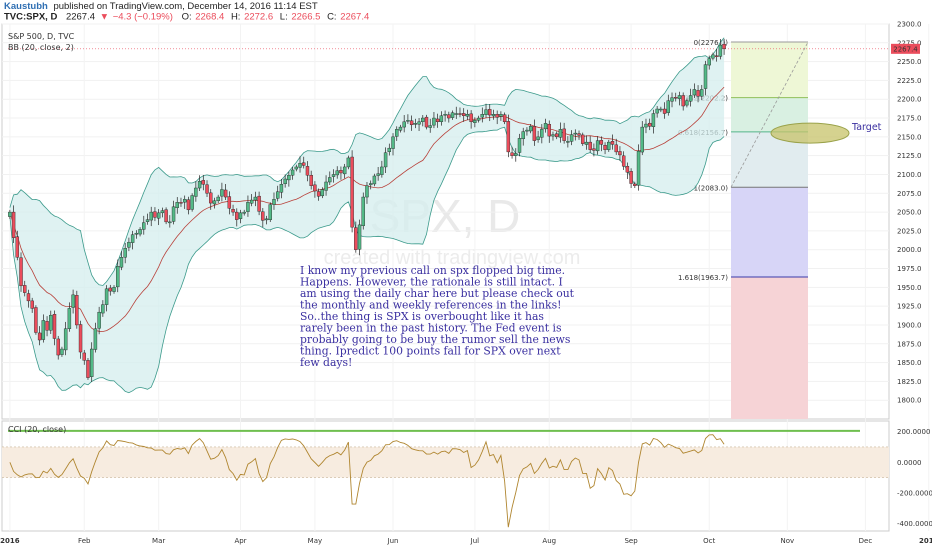  What do you see at coordinates (236, 17) in the screenshot?
I see `high-key: H:` at bounding box center [236, 17].